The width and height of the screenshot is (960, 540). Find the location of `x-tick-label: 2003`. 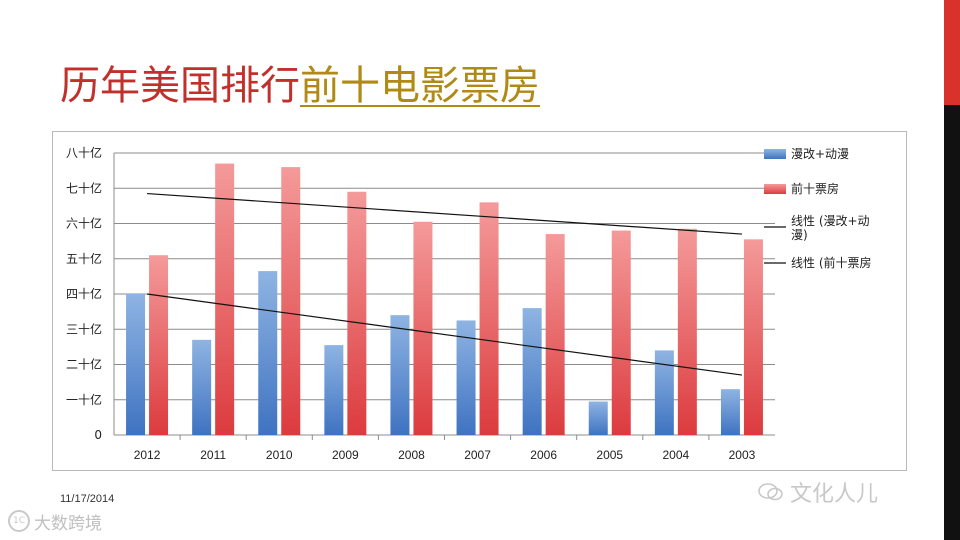

x-tick-label: 2003 is located at coordinates (742, 455).